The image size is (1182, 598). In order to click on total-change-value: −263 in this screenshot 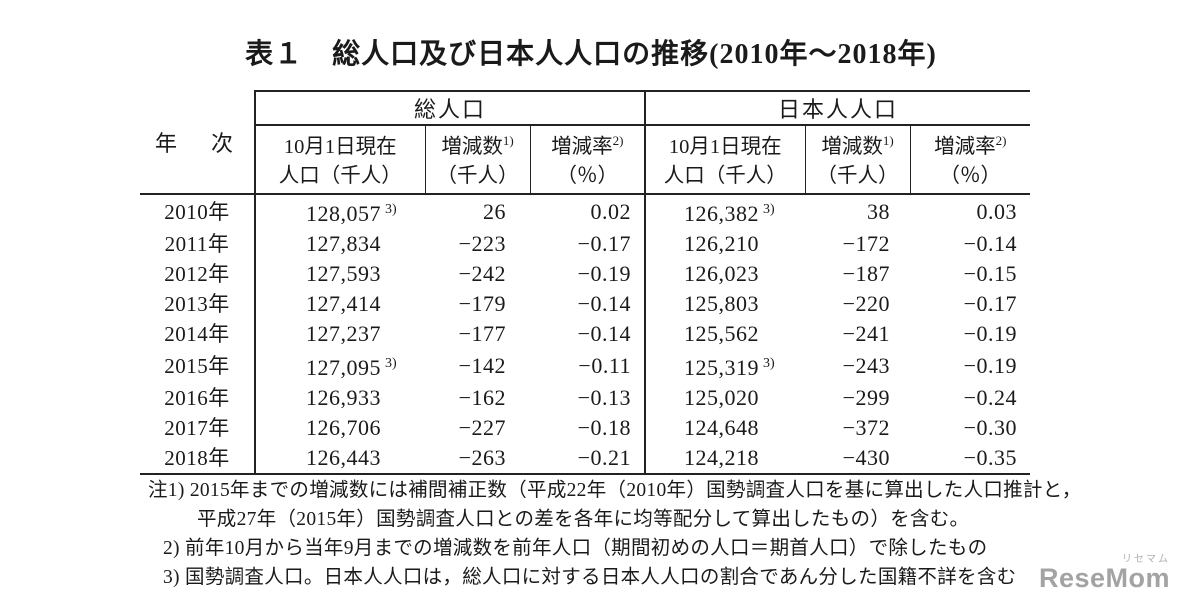, I will do `click(482, 457)`.